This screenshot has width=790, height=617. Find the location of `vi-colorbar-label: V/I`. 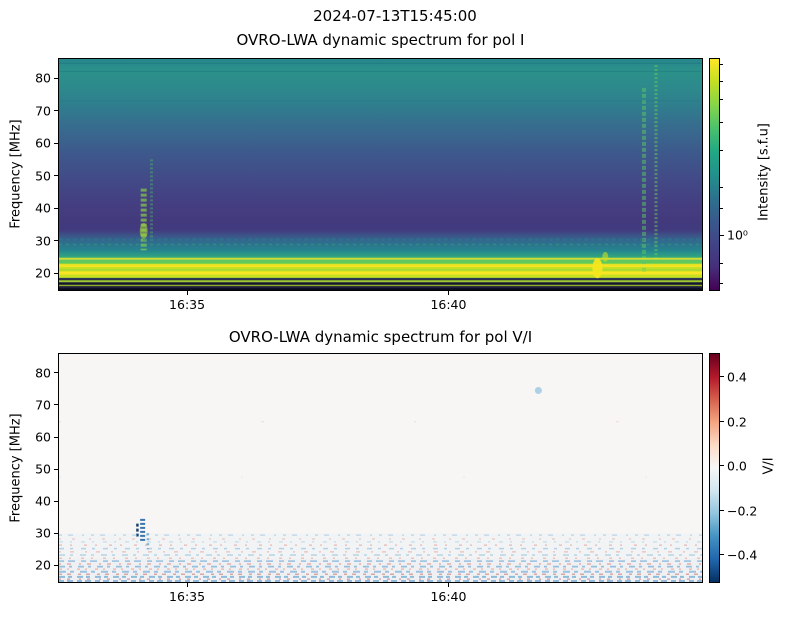

vi-colorbar-label: V/I is located at coordinates (769, 466).